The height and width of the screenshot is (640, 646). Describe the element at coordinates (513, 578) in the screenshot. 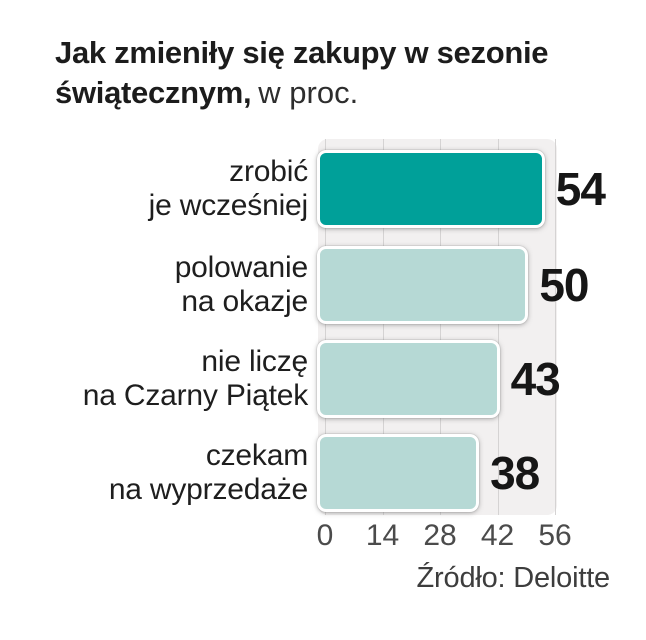

I see `source-credit: Źródło: Deloitte` at that location.